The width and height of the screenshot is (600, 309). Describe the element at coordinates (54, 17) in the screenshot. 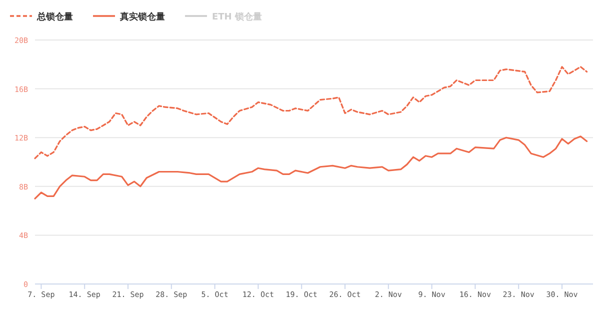

I see `legend-label: 总锁仓量` at that location.